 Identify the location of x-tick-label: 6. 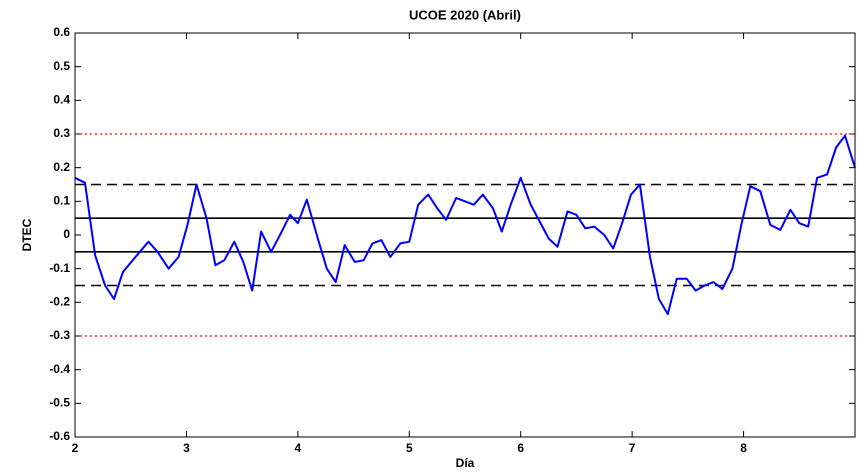
(520, 448).